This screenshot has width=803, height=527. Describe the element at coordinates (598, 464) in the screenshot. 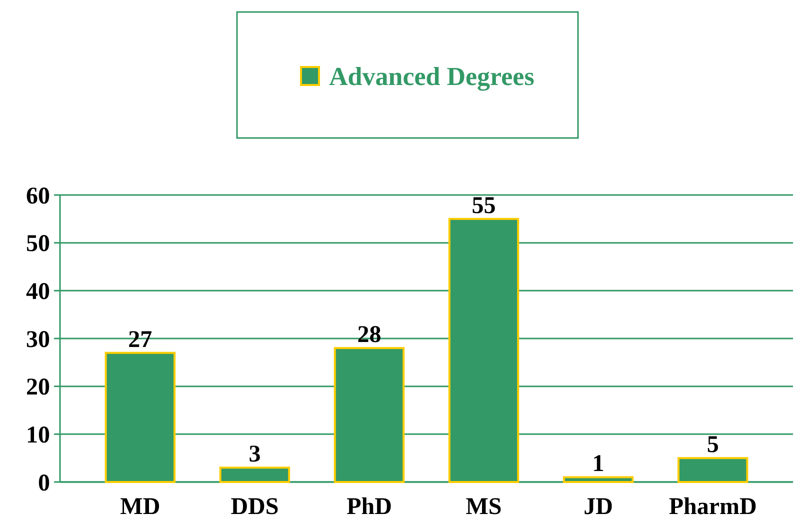

I see `data-label: 1` at that location.